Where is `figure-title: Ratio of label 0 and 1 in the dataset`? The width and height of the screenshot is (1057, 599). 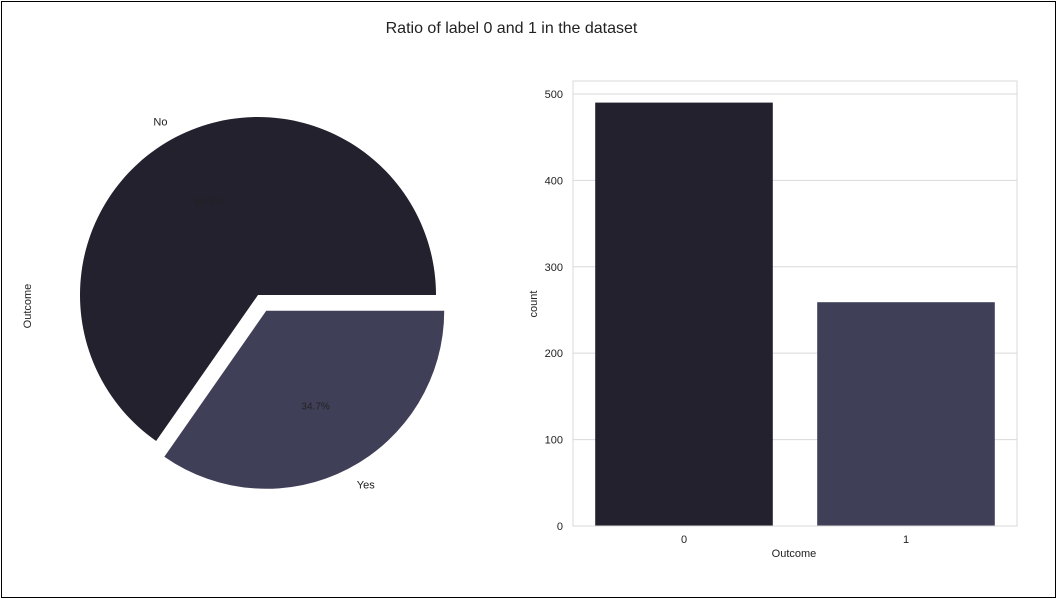
figure-title: Ratio of label 0 and 1 in the dataset is located at coordinates (511, 28).